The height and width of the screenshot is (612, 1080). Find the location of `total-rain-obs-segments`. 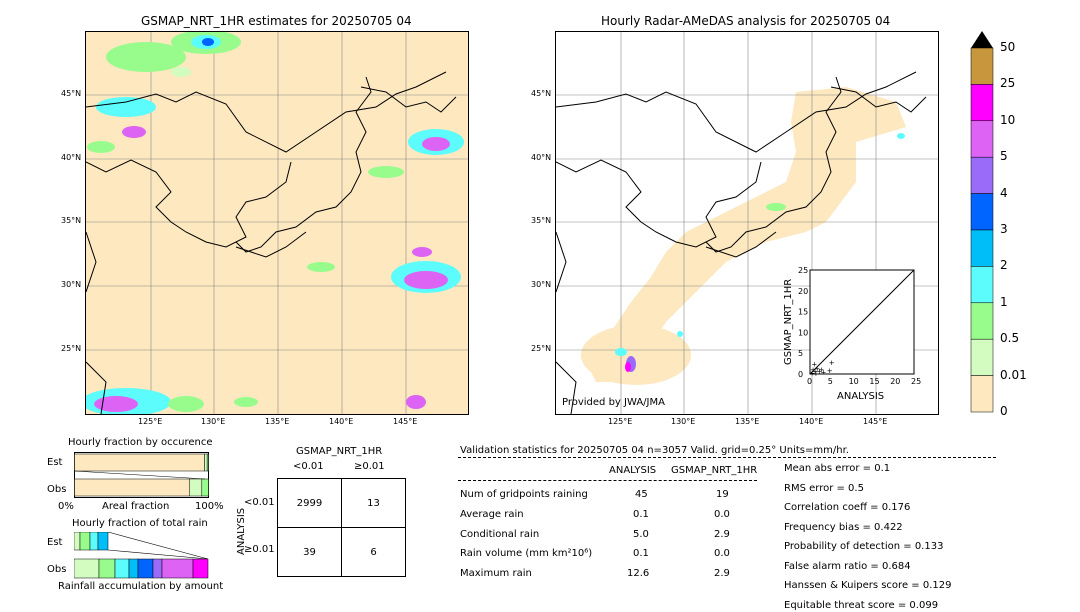

total-rain-obs-segments is located at coordinates (141, 568).